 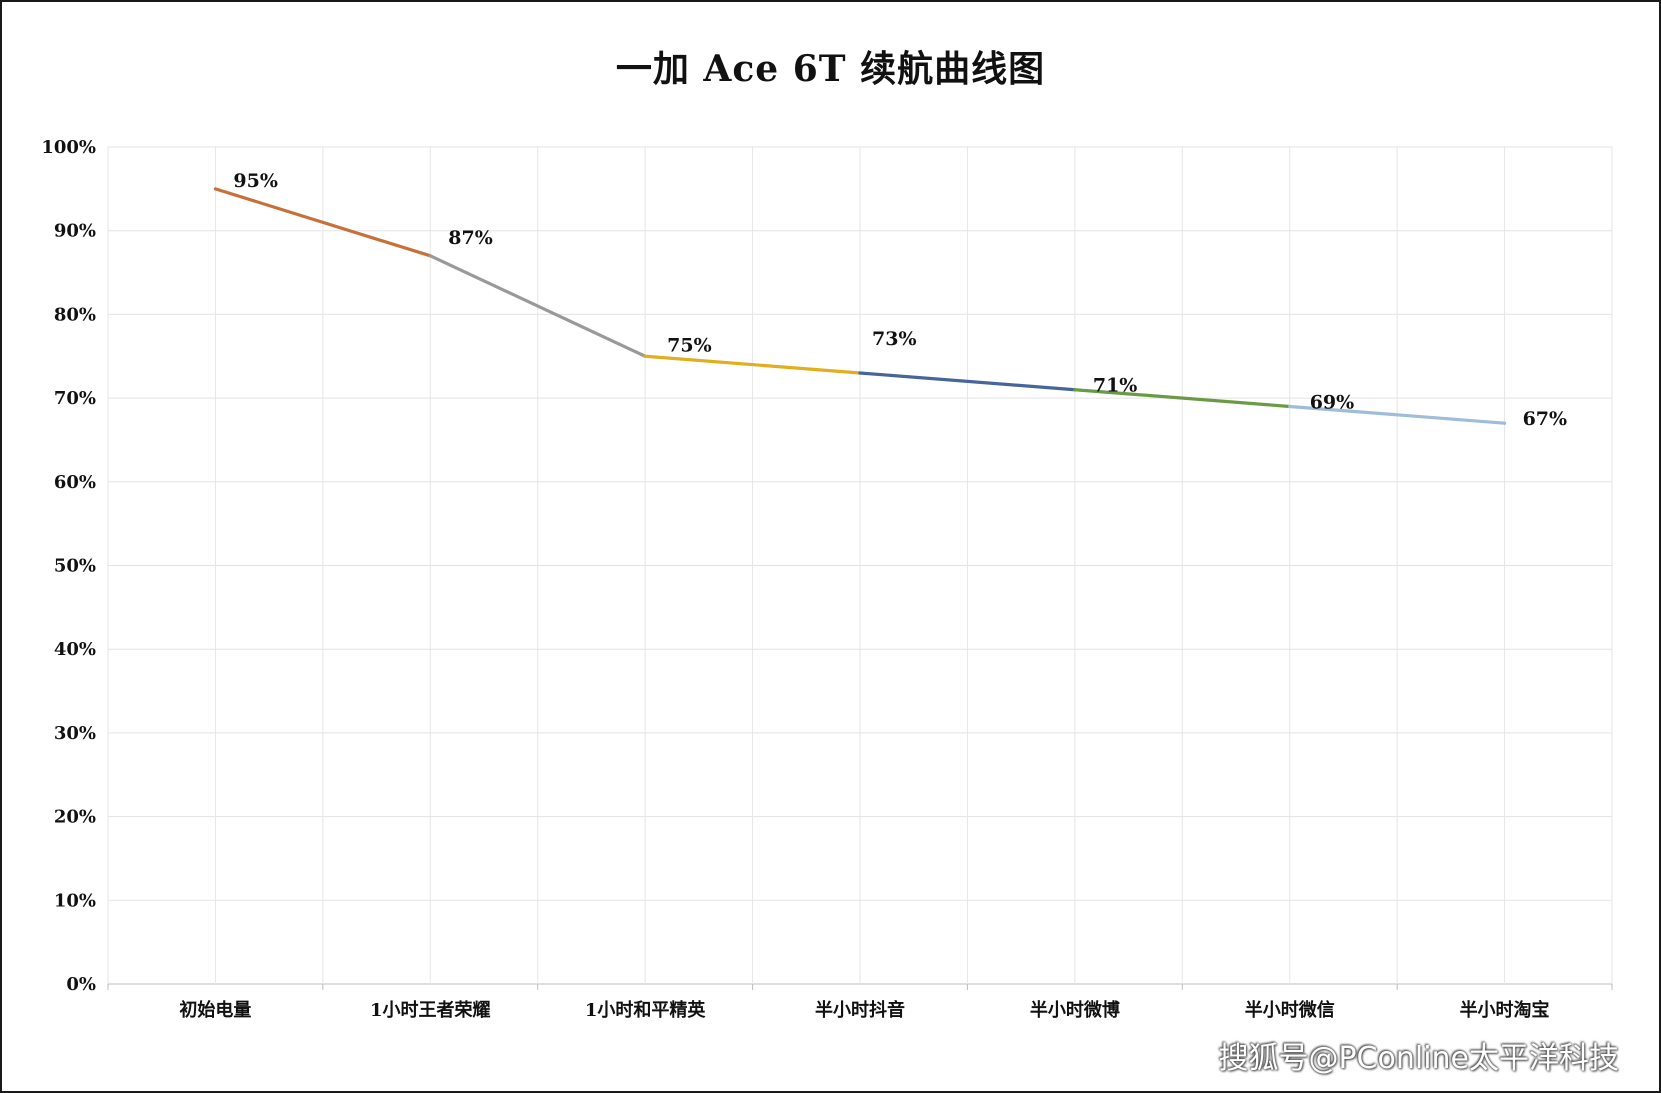 What do you see at coordinates (75, 231) in the screenshot?
I see `y-tick-label: 90%` at bounding box center [75, 231].